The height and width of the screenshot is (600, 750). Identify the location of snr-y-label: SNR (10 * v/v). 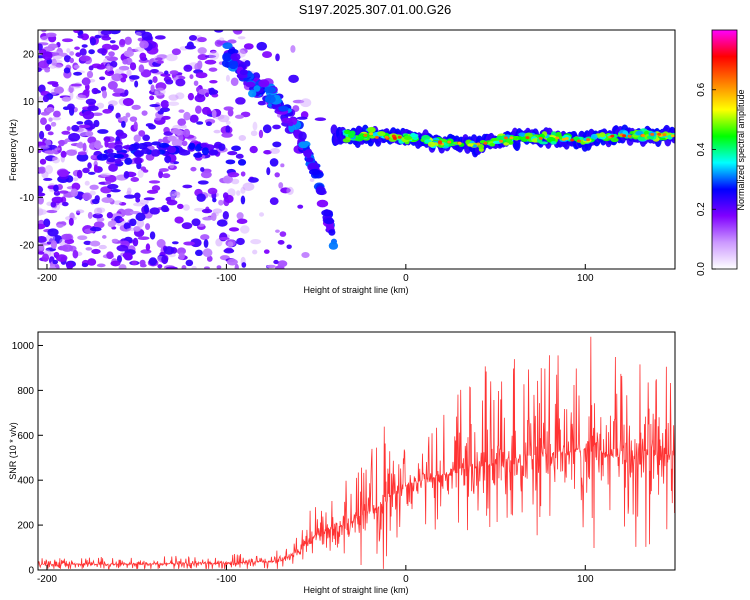
(13, 451).